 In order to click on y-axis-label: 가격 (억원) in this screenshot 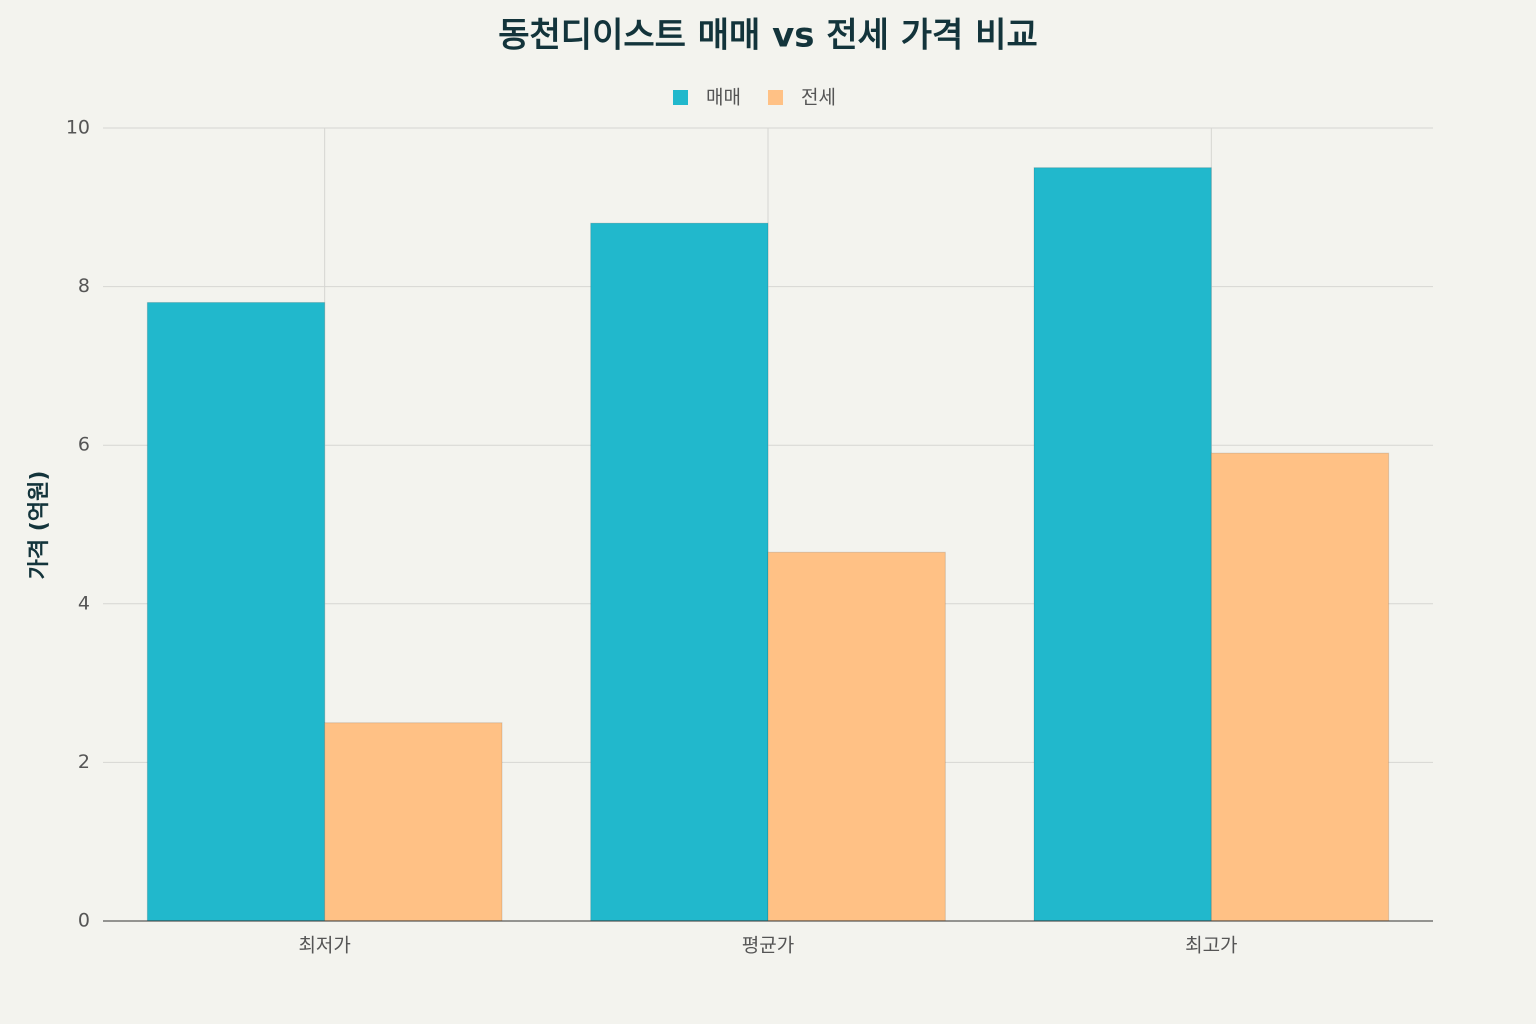, I will do `click(39, 525)`.